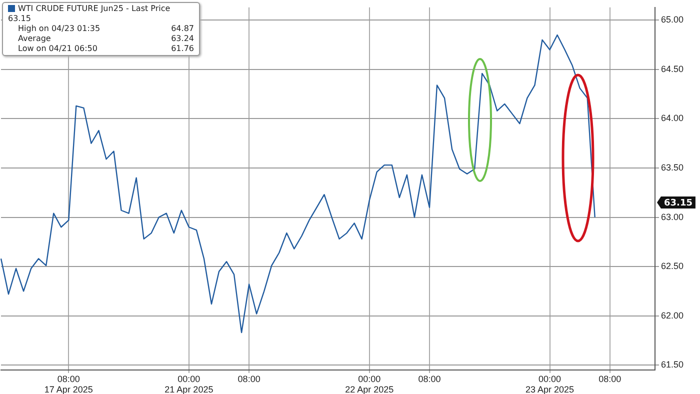  Describe the element at coordinates (106, 38) in the screenshot. I see `text: Average 63.24` at that location.